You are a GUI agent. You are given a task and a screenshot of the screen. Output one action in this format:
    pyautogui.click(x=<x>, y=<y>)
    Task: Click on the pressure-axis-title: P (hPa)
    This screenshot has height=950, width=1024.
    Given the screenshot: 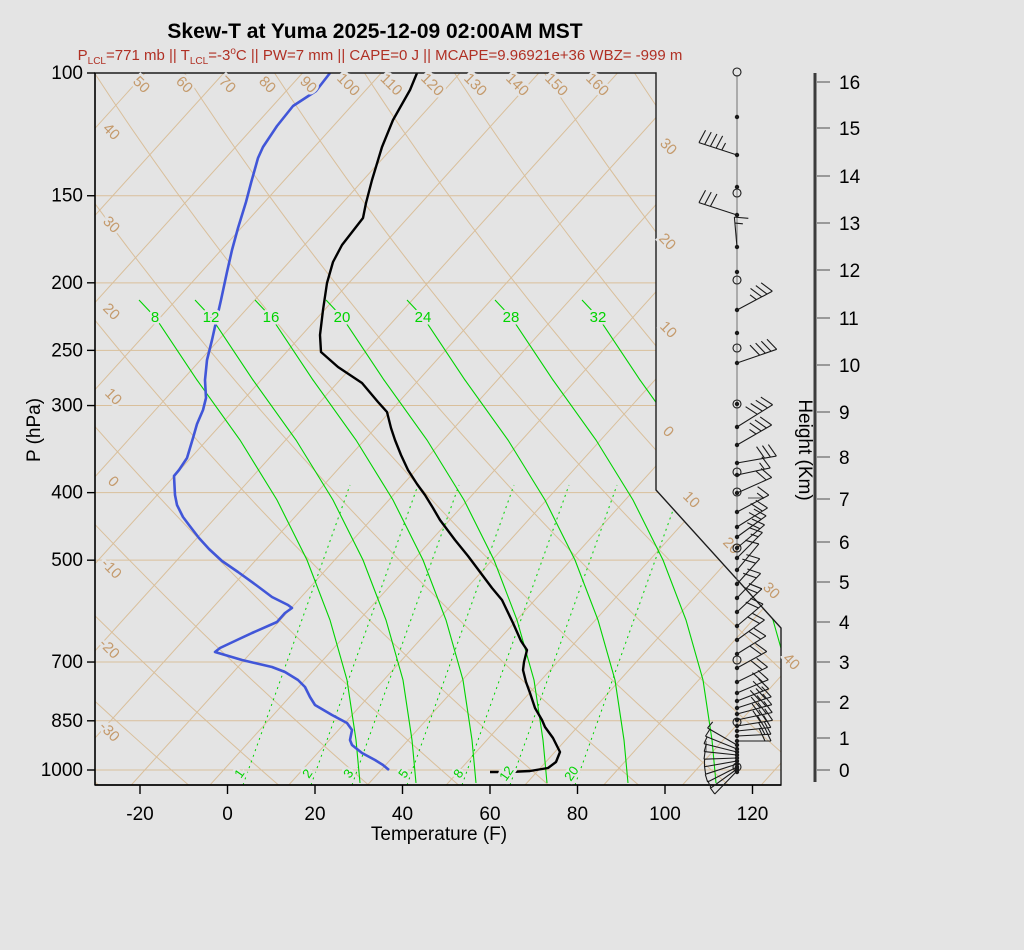 What is the action you would take?
    pyautogui.click(x=34, y=430)
    